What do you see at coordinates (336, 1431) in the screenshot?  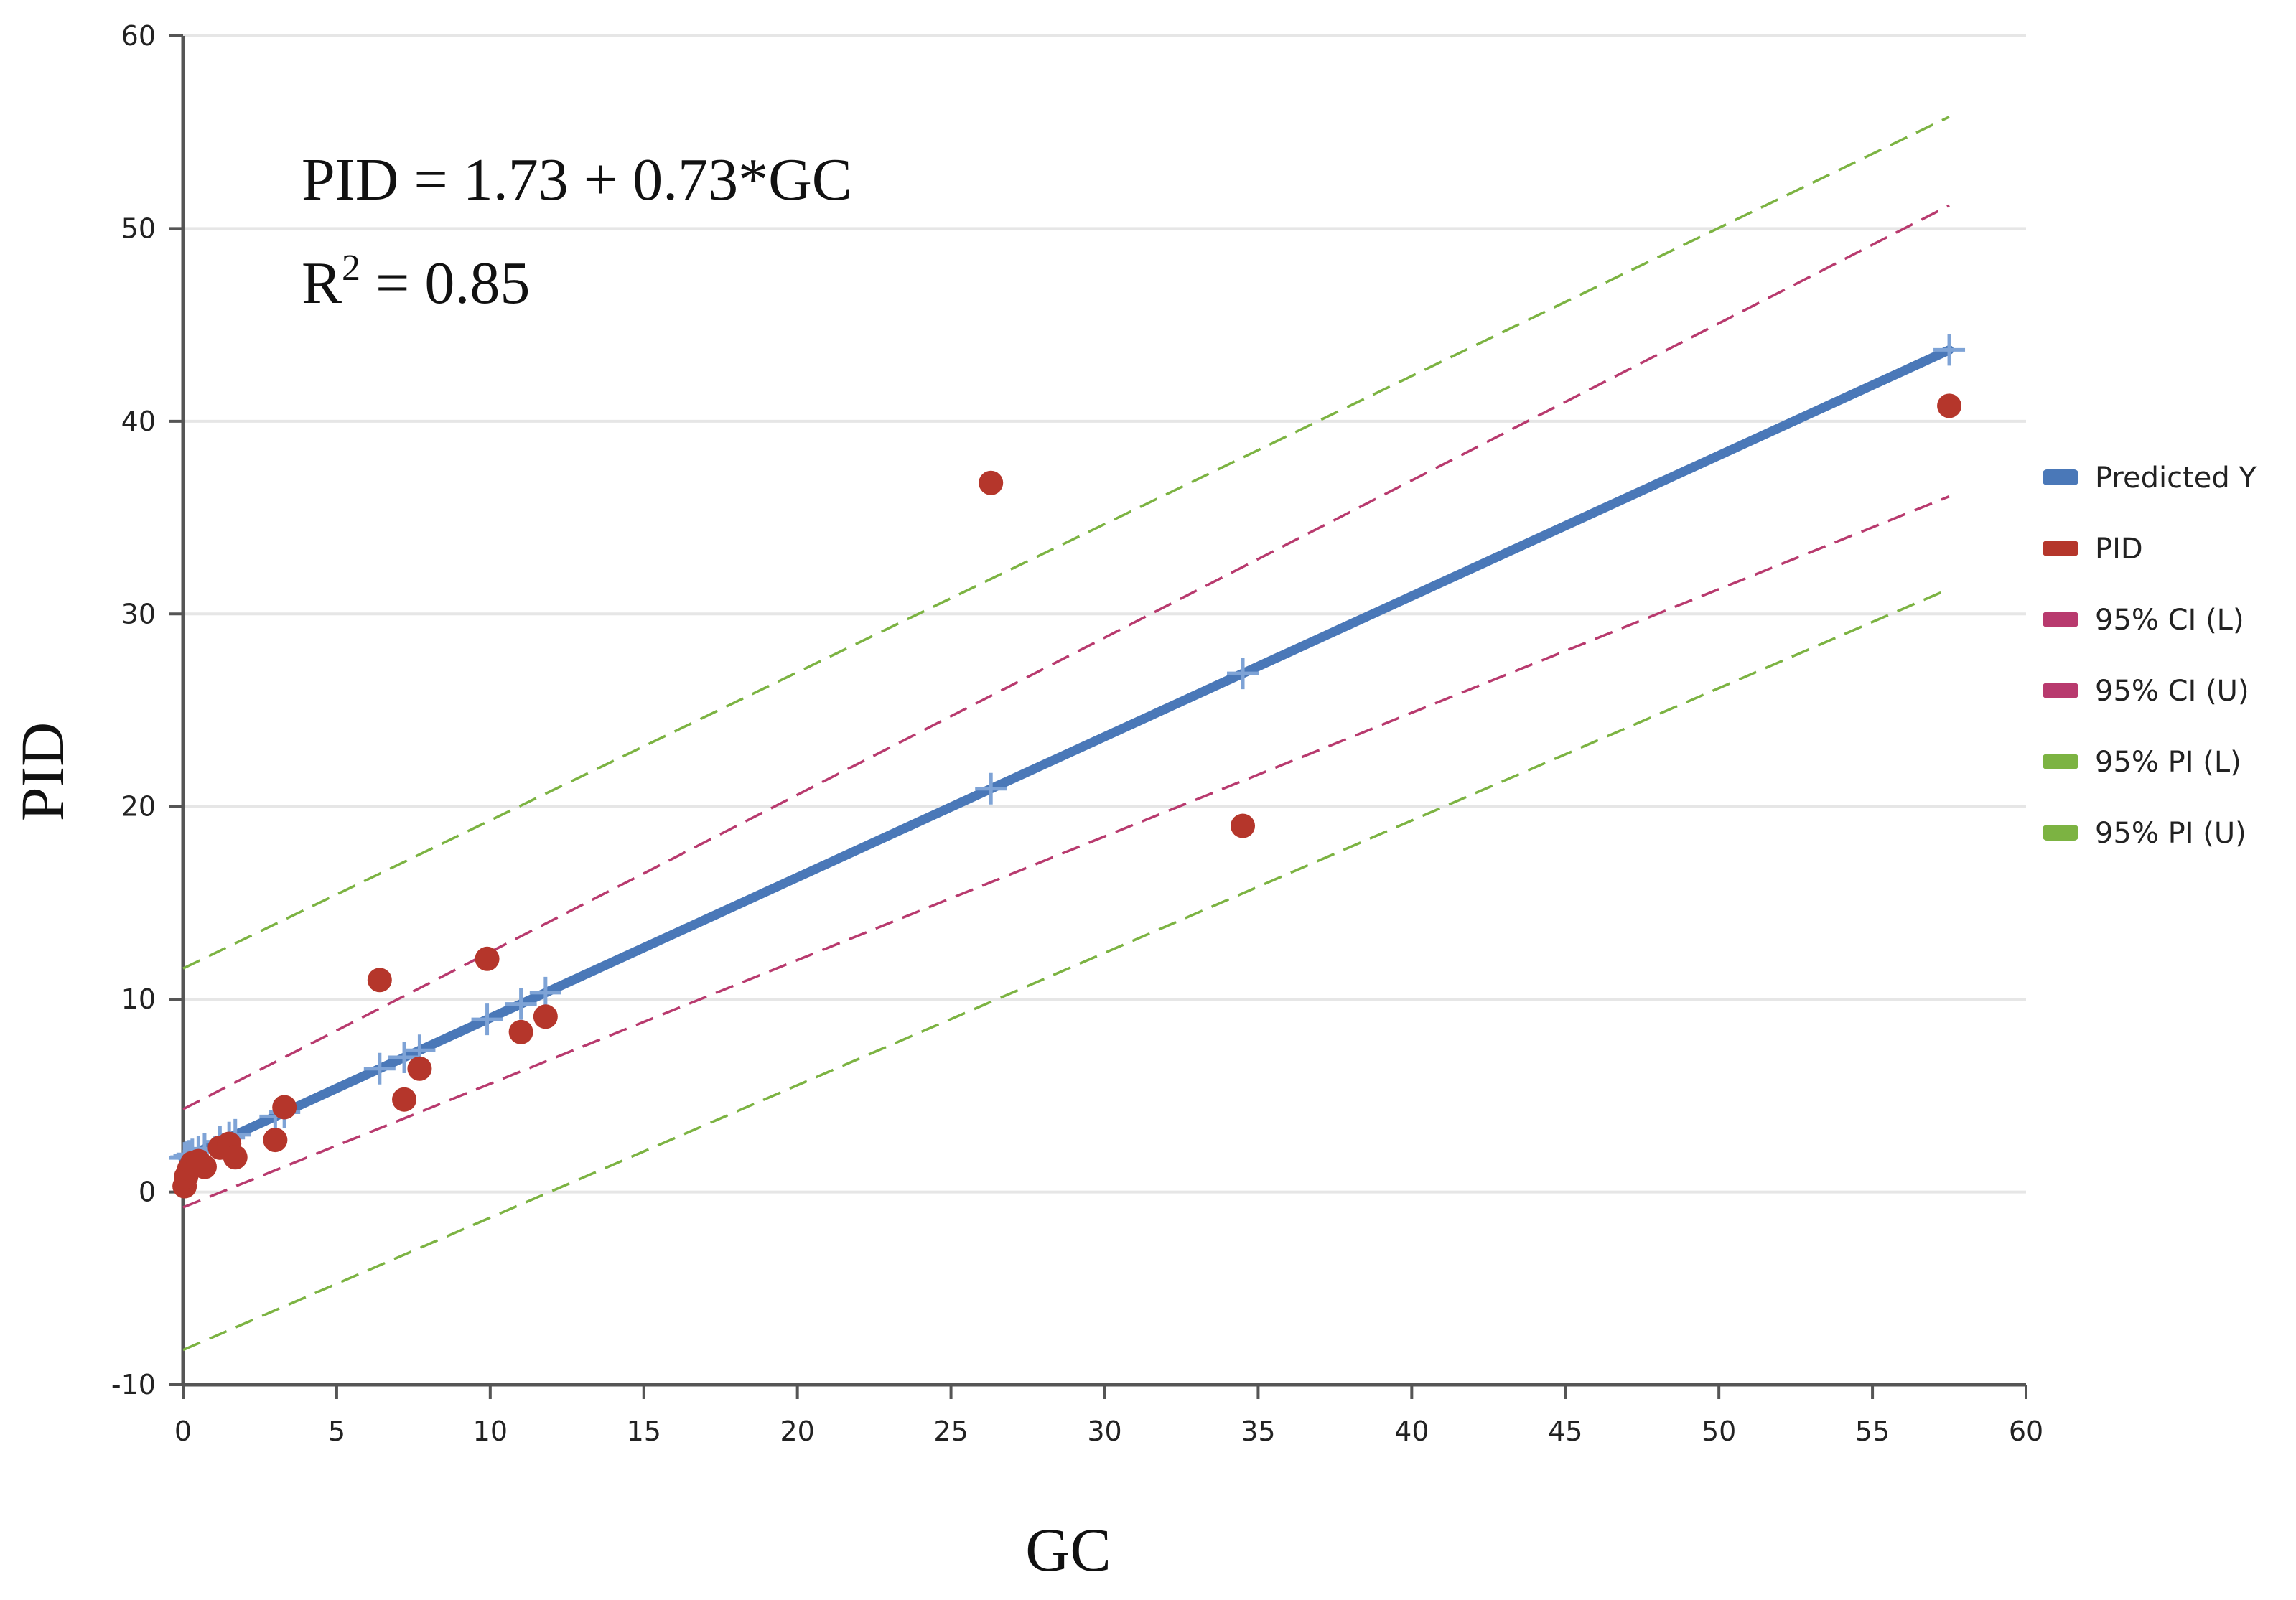 I see `x-tick-label: 5` at bounding box center [336, 1431].